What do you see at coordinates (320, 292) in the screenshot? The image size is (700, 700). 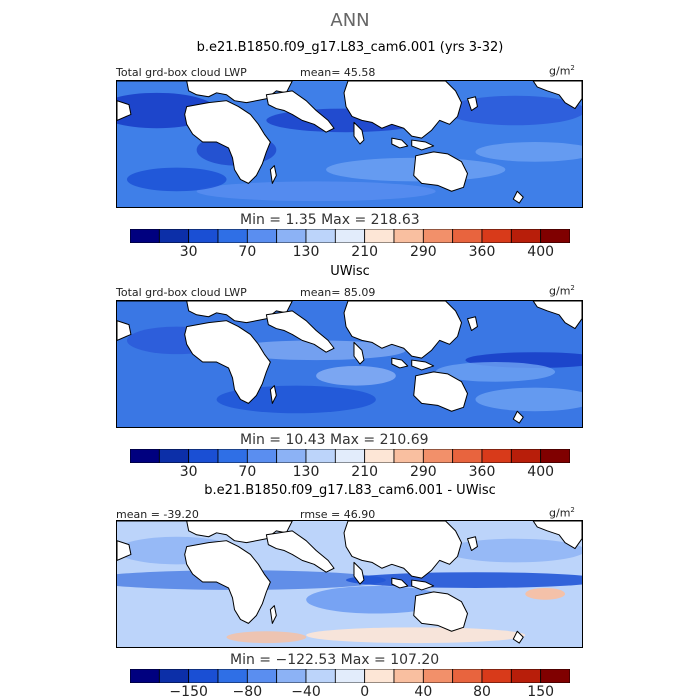 I see `panel-2-mean-label: mean=` at bounding box center [320, 292].